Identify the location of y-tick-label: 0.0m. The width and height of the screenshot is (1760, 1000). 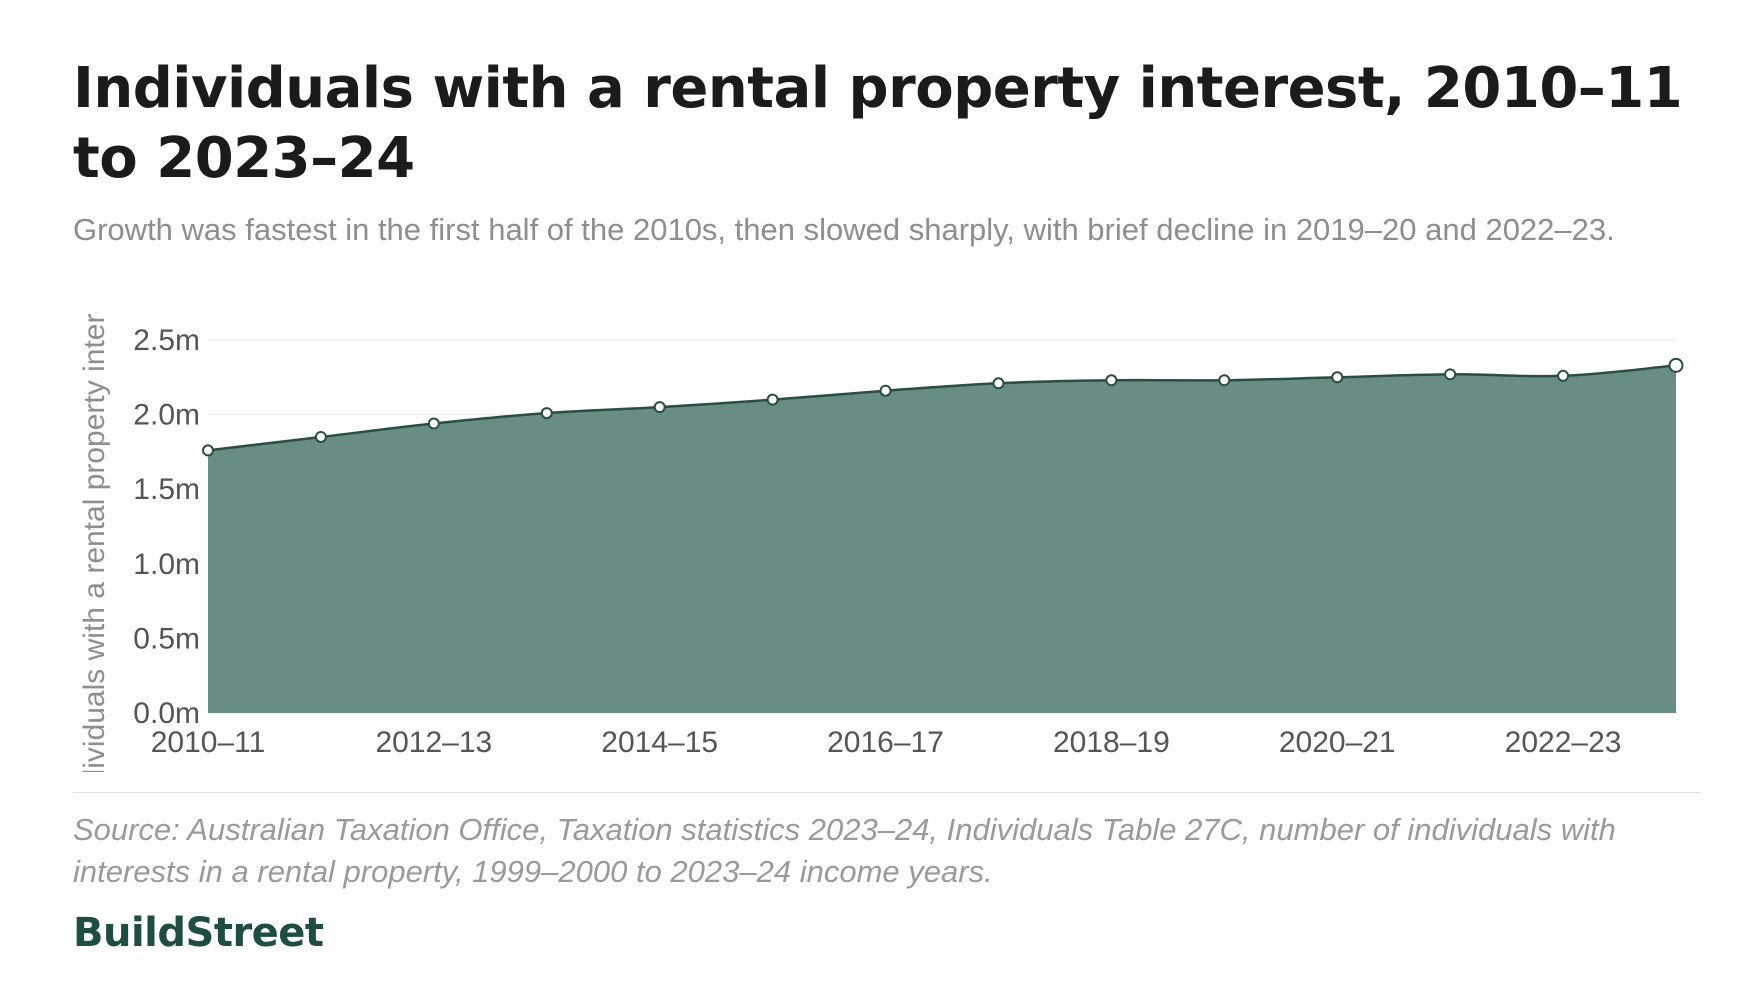
(166, 713).